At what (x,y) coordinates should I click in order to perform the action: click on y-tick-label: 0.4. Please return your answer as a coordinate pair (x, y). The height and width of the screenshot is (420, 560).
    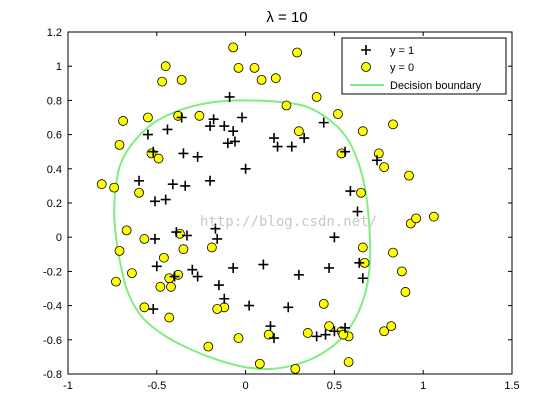
    Looking at the image, I should click on (54, 170).